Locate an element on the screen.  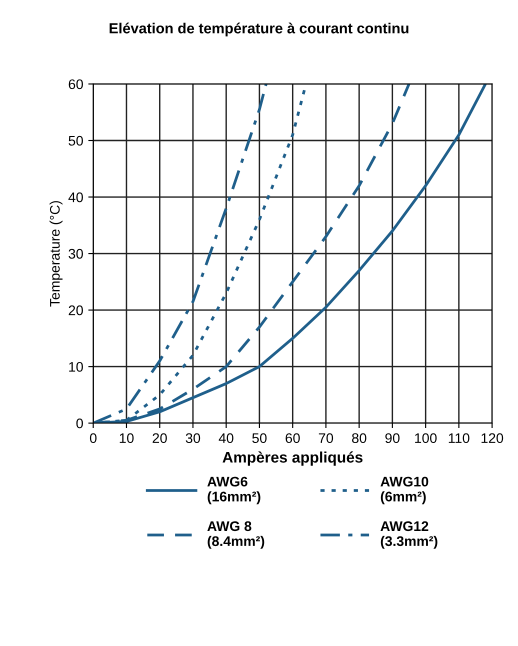
x-tick-label: 70 is located at coordinates (326, 438).